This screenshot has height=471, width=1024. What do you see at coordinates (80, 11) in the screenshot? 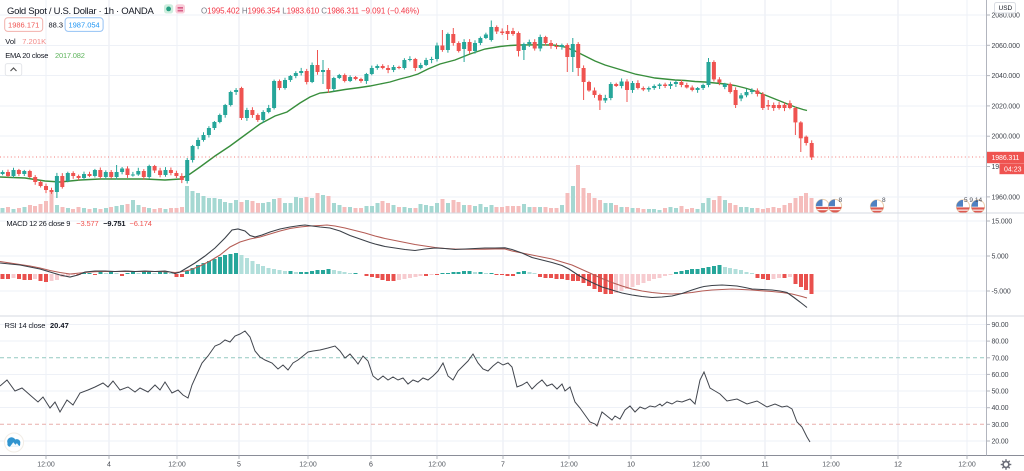
I see `svg-text:Gold Spot / U.S. Dollar · 1h ·: Gold Spot / U.S. Dollar · 1h · OANDA` at bounding box center [80, 11].